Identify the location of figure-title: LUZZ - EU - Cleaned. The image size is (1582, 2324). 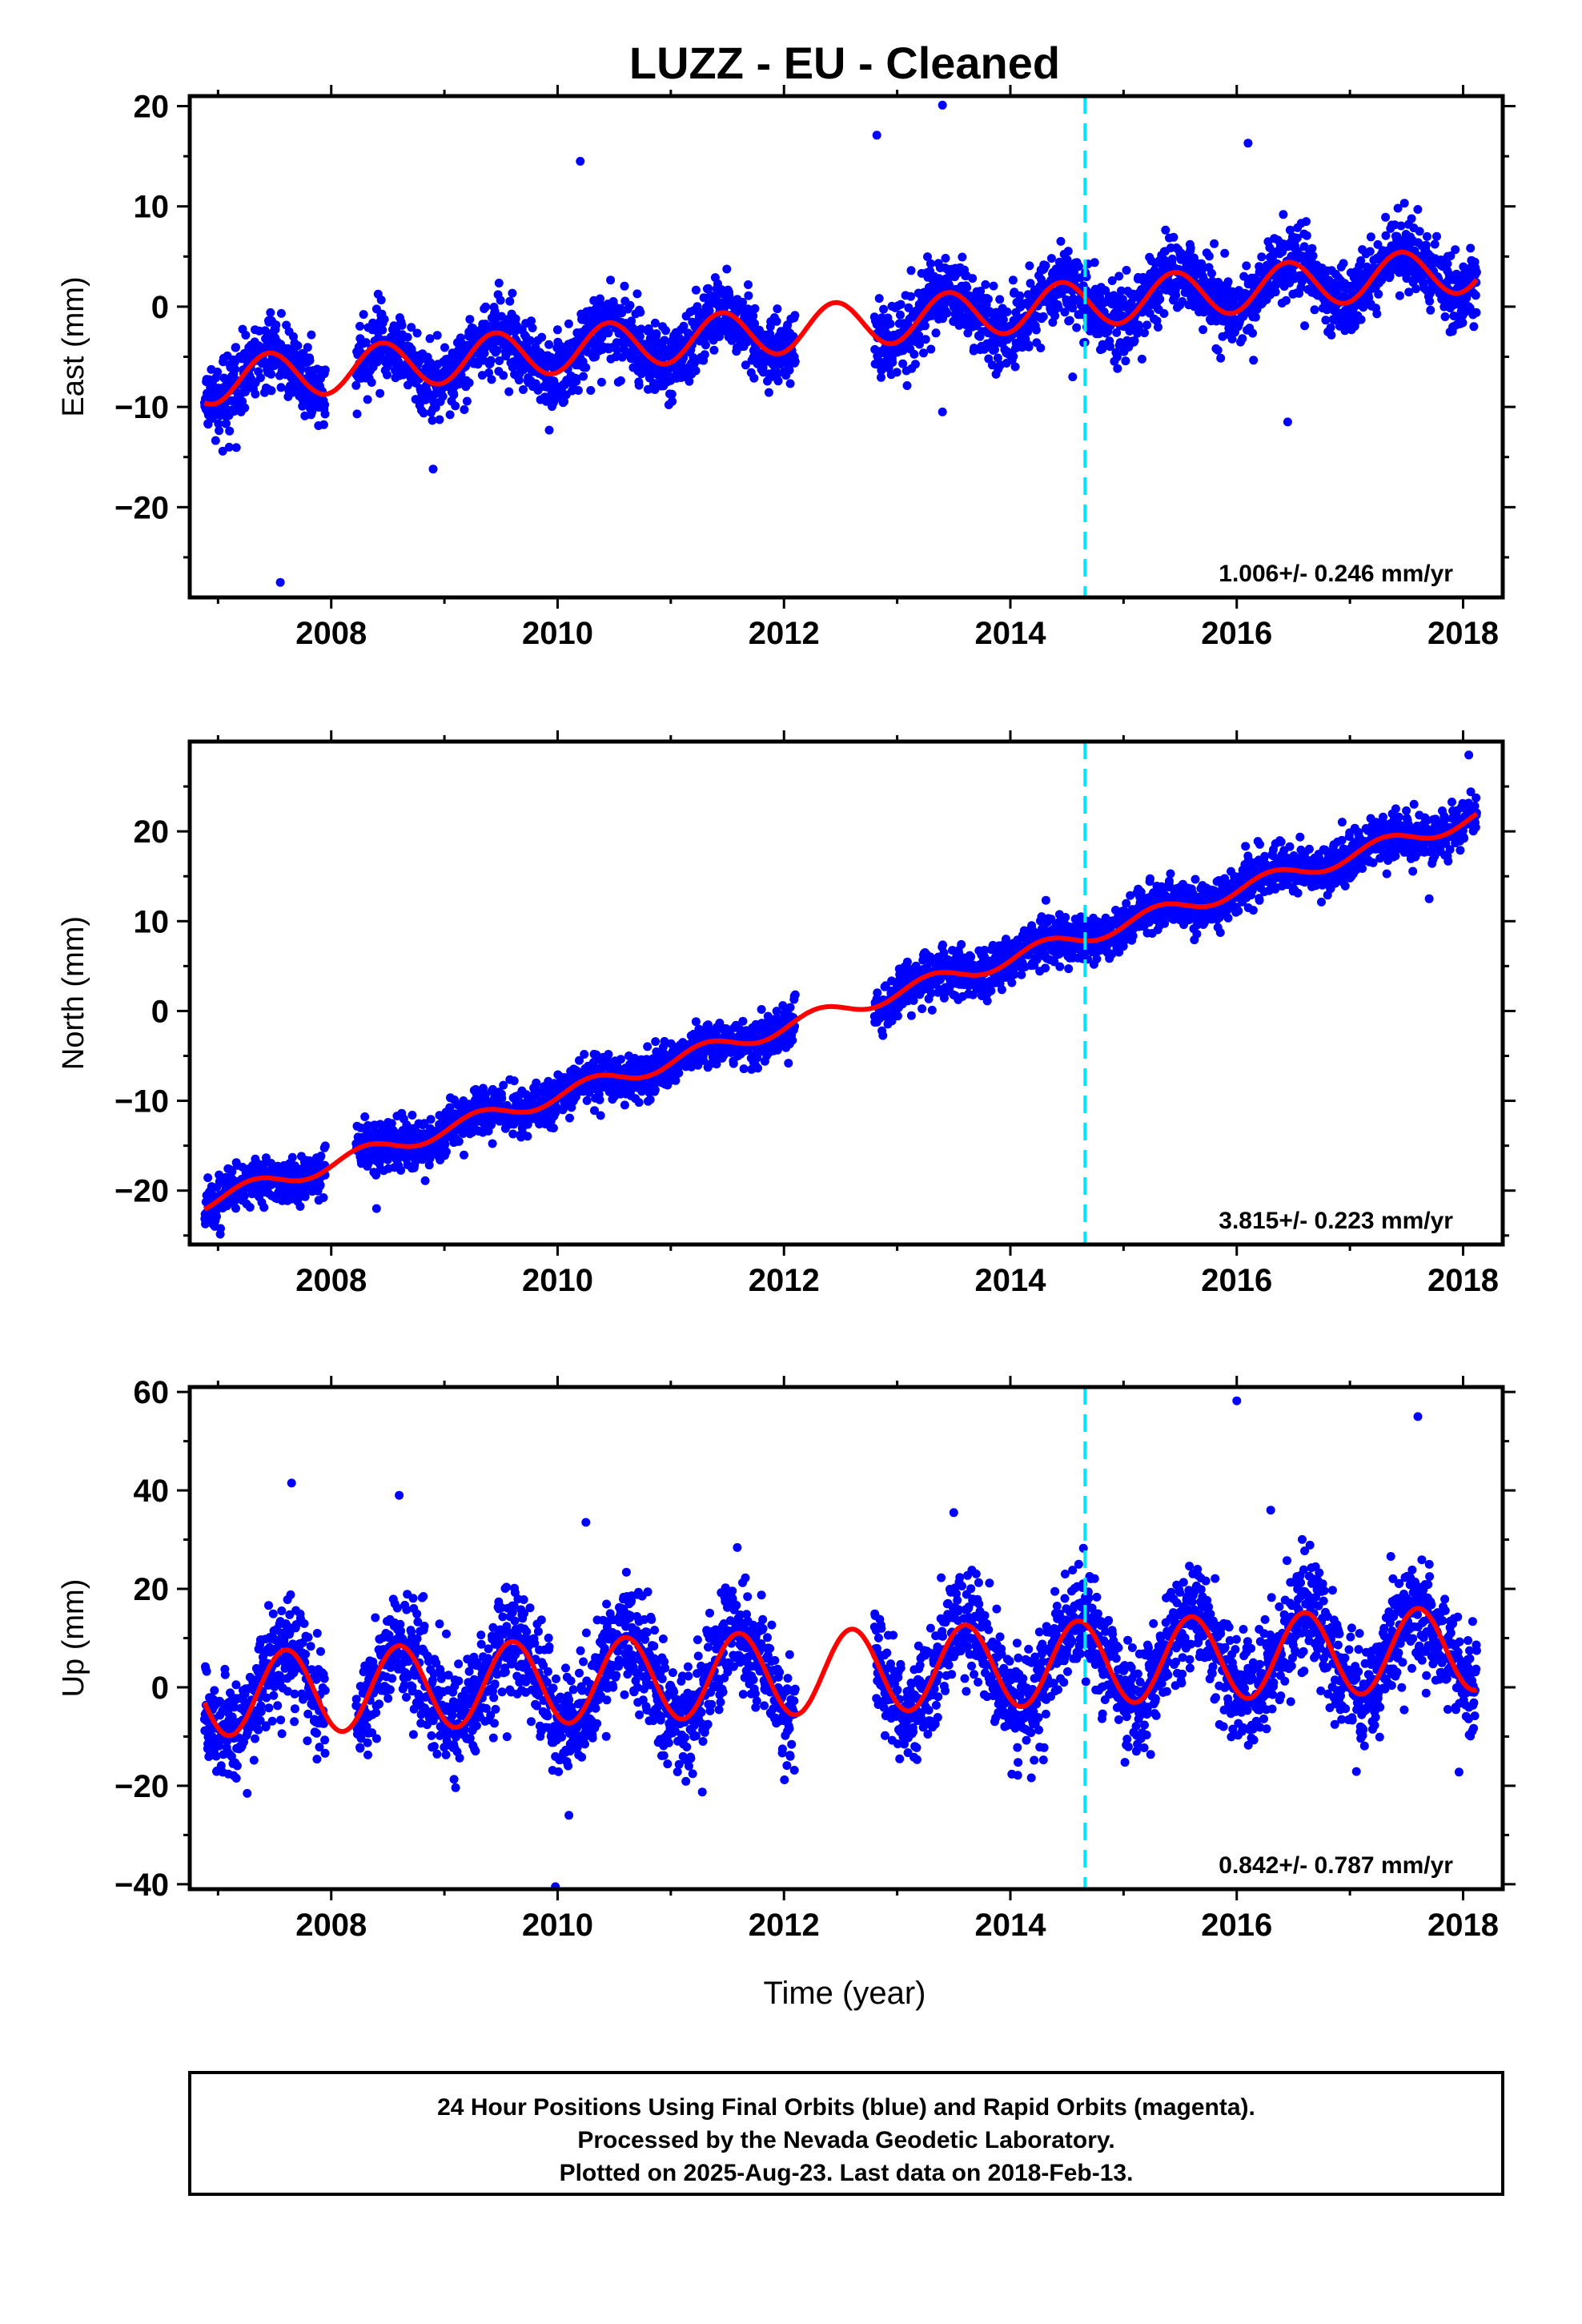
(845, 63).